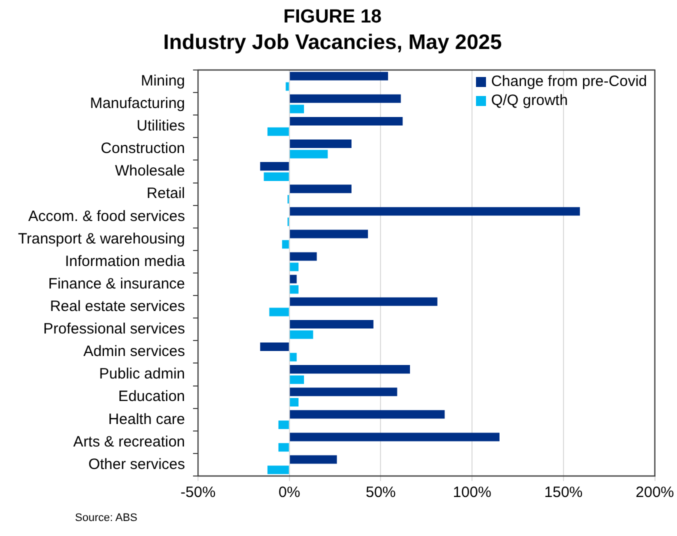 The image size is (677, 536). I want to click on y-tick-label: Admin services, so click(134, 351).